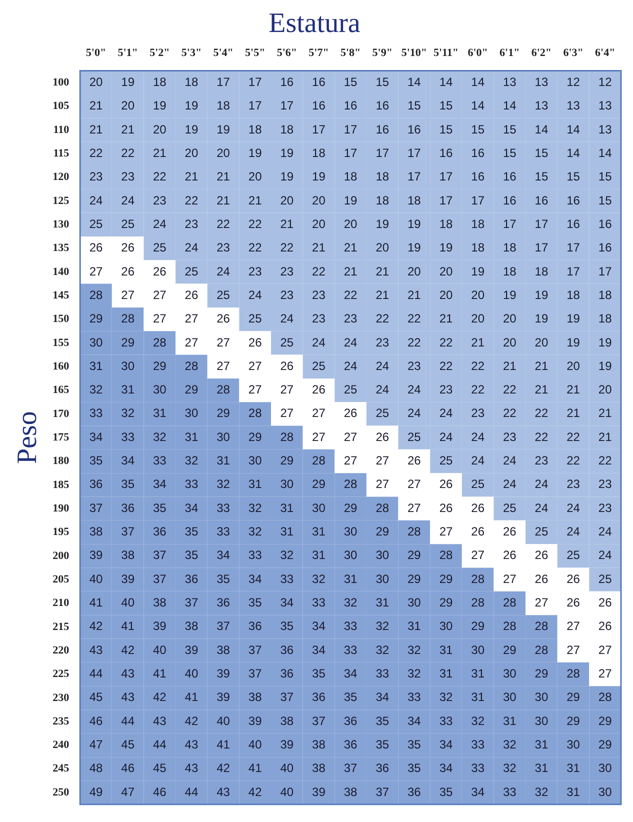  I want to click on y-tick-label: 195, so click(61, 532).